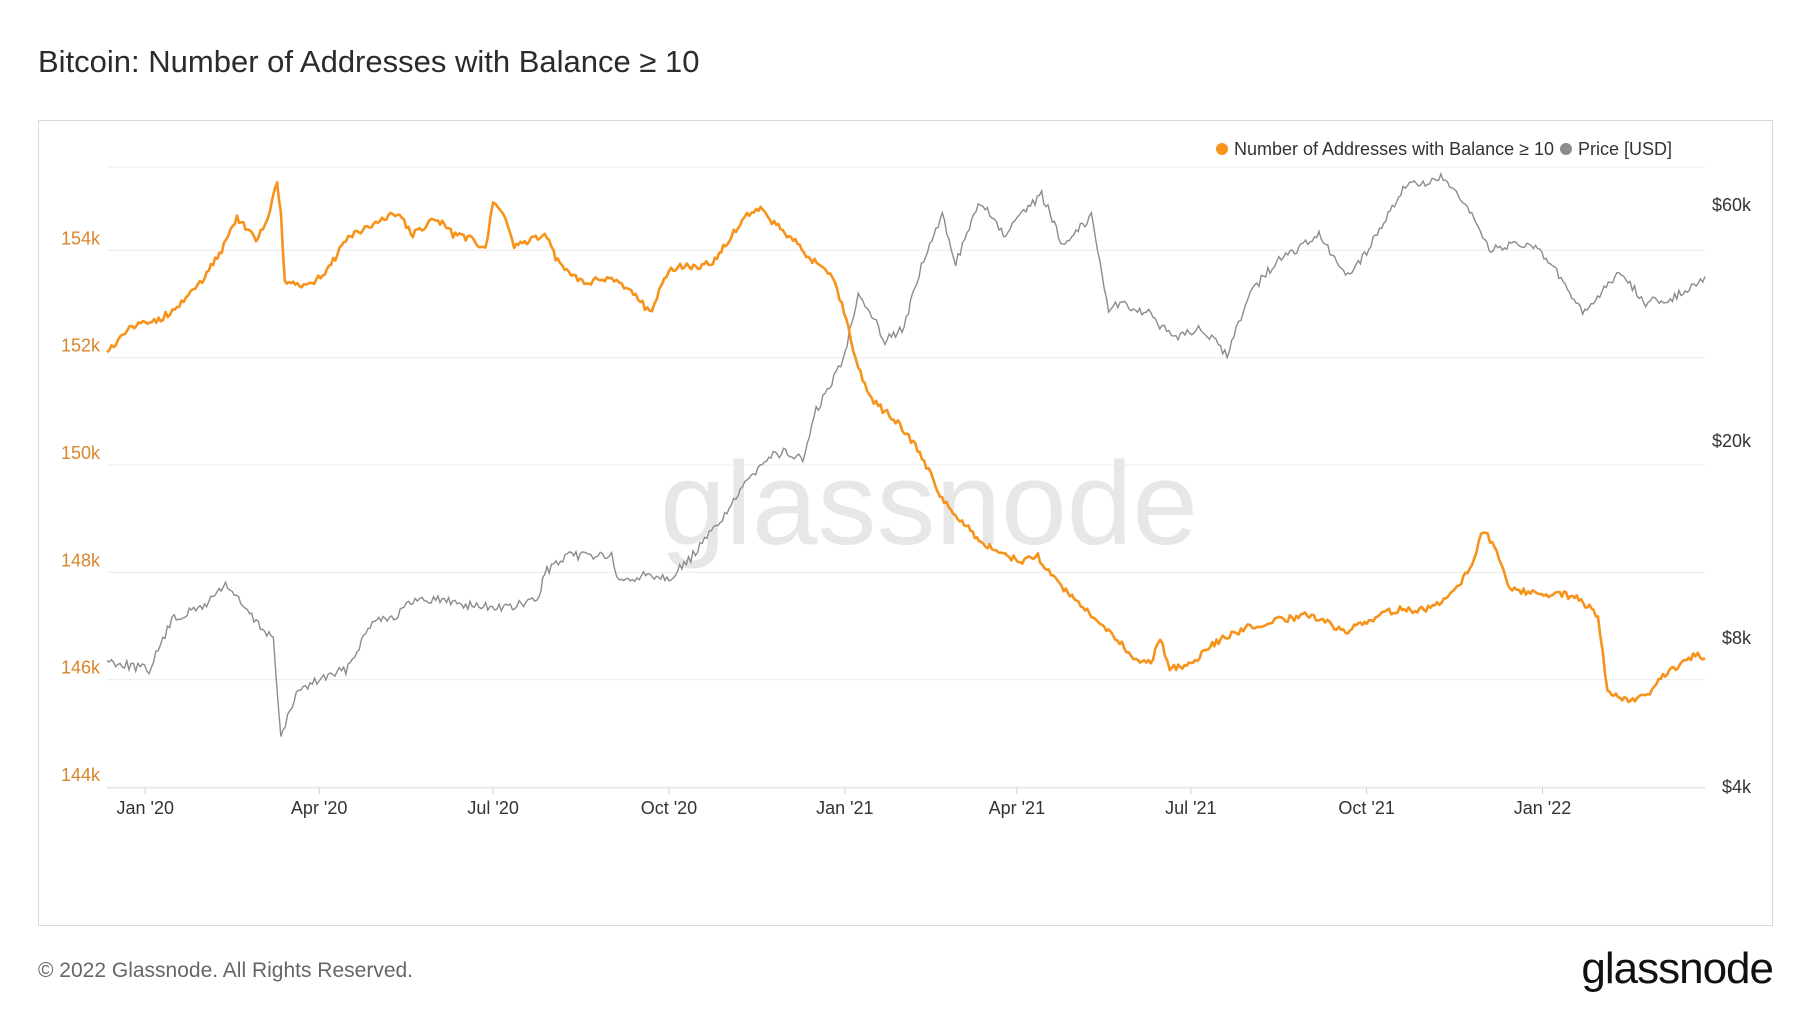 The height and width of the screenshot is (1013, 1800). Describe the element at coordinates (1222, 149) in the screenshot. I see `legend-marker-addresses` at that location.